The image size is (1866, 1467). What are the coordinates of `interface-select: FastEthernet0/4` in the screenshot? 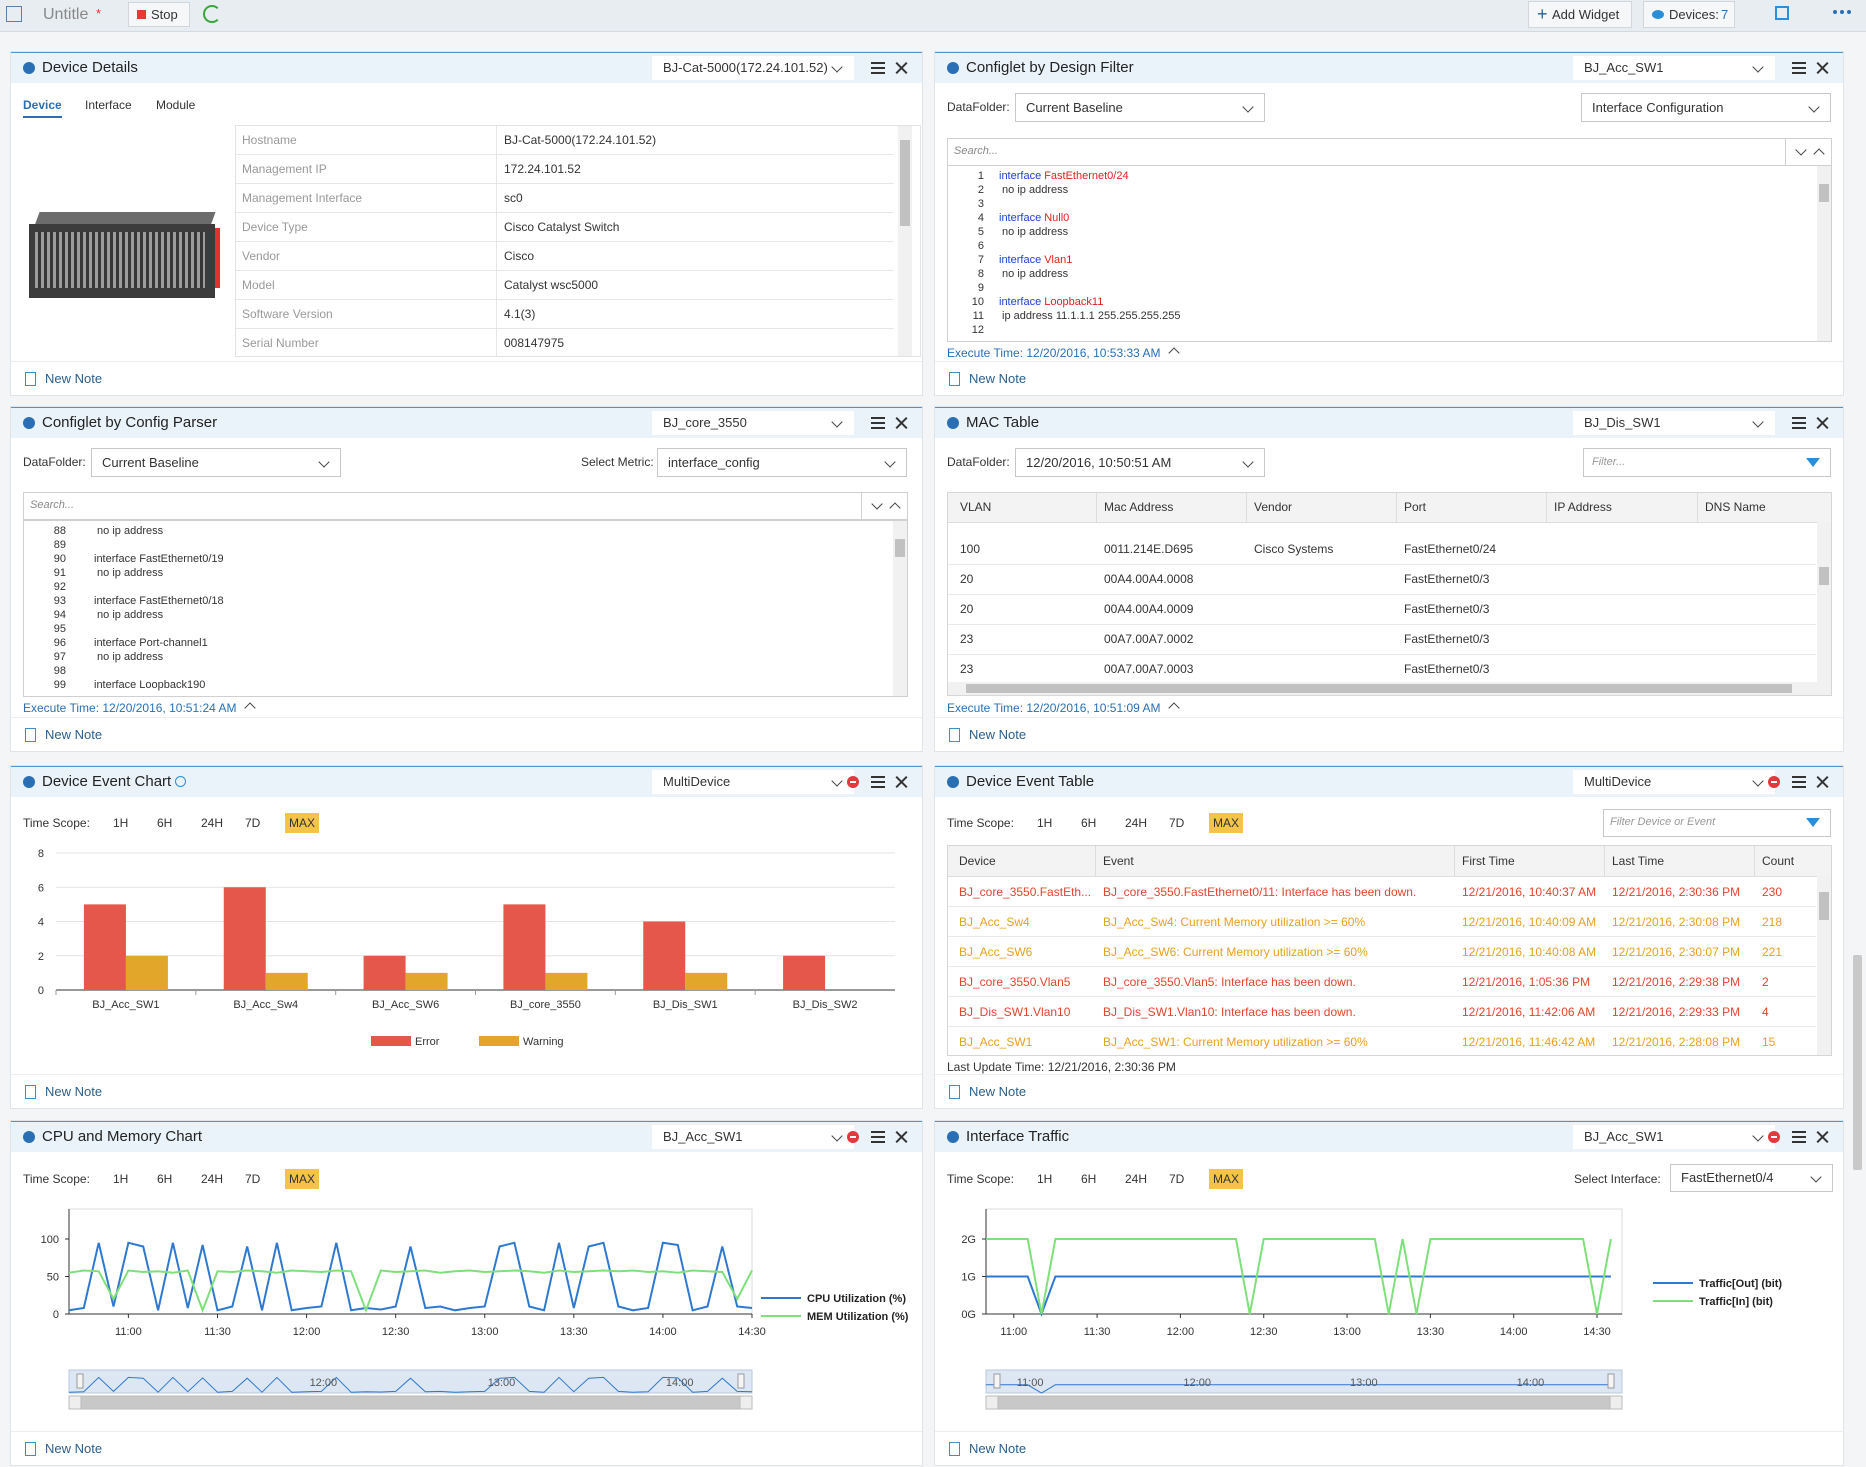 It's located at (1751, 1178).